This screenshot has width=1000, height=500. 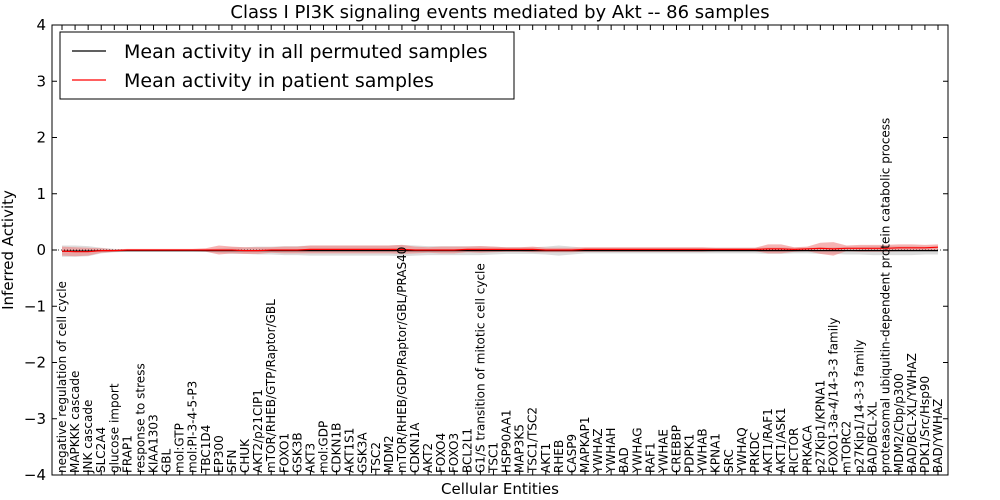 I want to click on x-entity-label: MAPKAP1, so click(x=585, y=444).